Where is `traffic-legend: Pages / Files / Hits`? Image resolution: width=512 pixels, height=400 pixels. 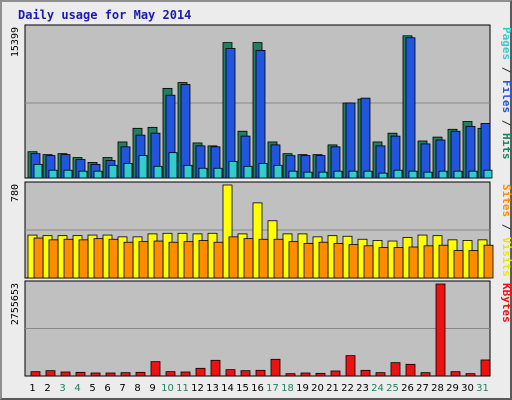
traffic-legend: Pages / Files / Hits is located at coordinates (506, 93).